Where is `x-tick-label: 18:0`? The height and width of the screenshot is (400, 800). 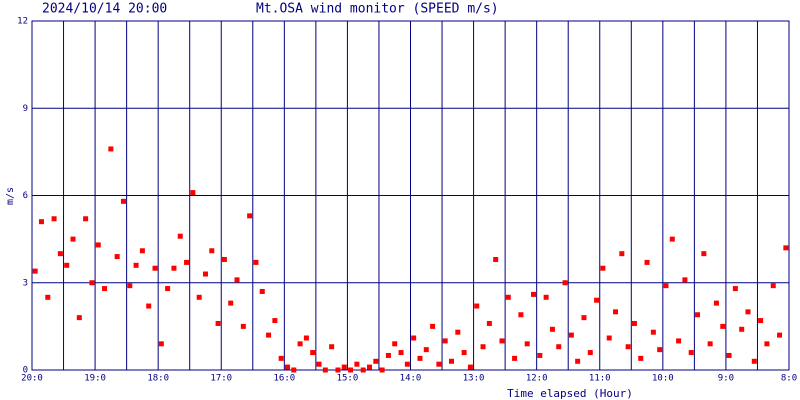
x-tick-label: 18:0 is located at coordinates (158, 379).